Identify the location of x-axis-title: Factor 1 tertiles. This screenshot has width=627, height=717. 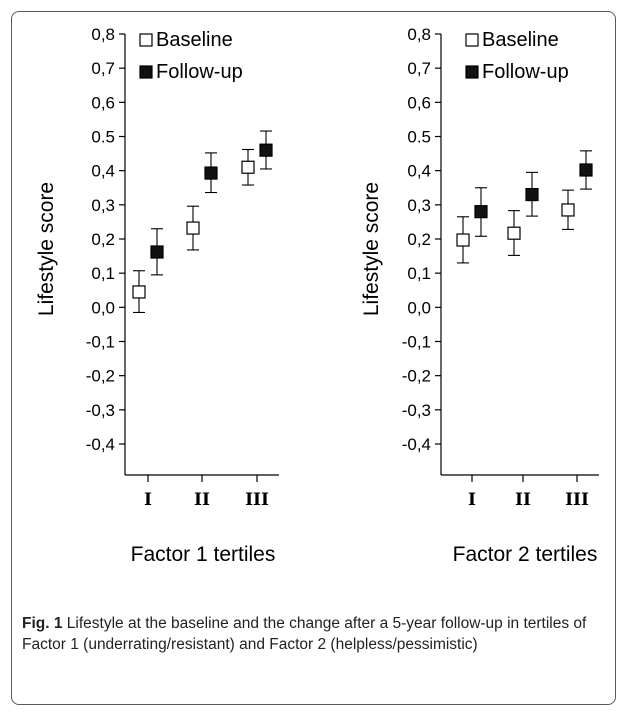
(203, 554).